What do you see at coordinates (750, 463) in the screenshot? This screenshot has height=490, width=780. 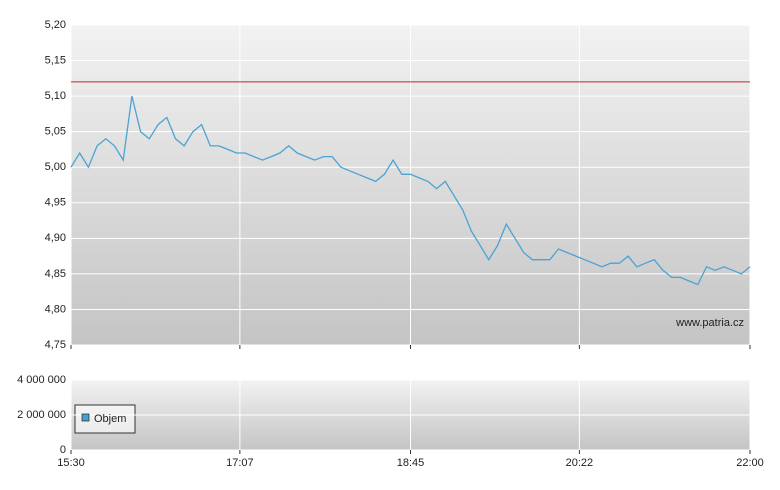 I see `x-tick-label: 22:00` at bounding box center [750, 463].